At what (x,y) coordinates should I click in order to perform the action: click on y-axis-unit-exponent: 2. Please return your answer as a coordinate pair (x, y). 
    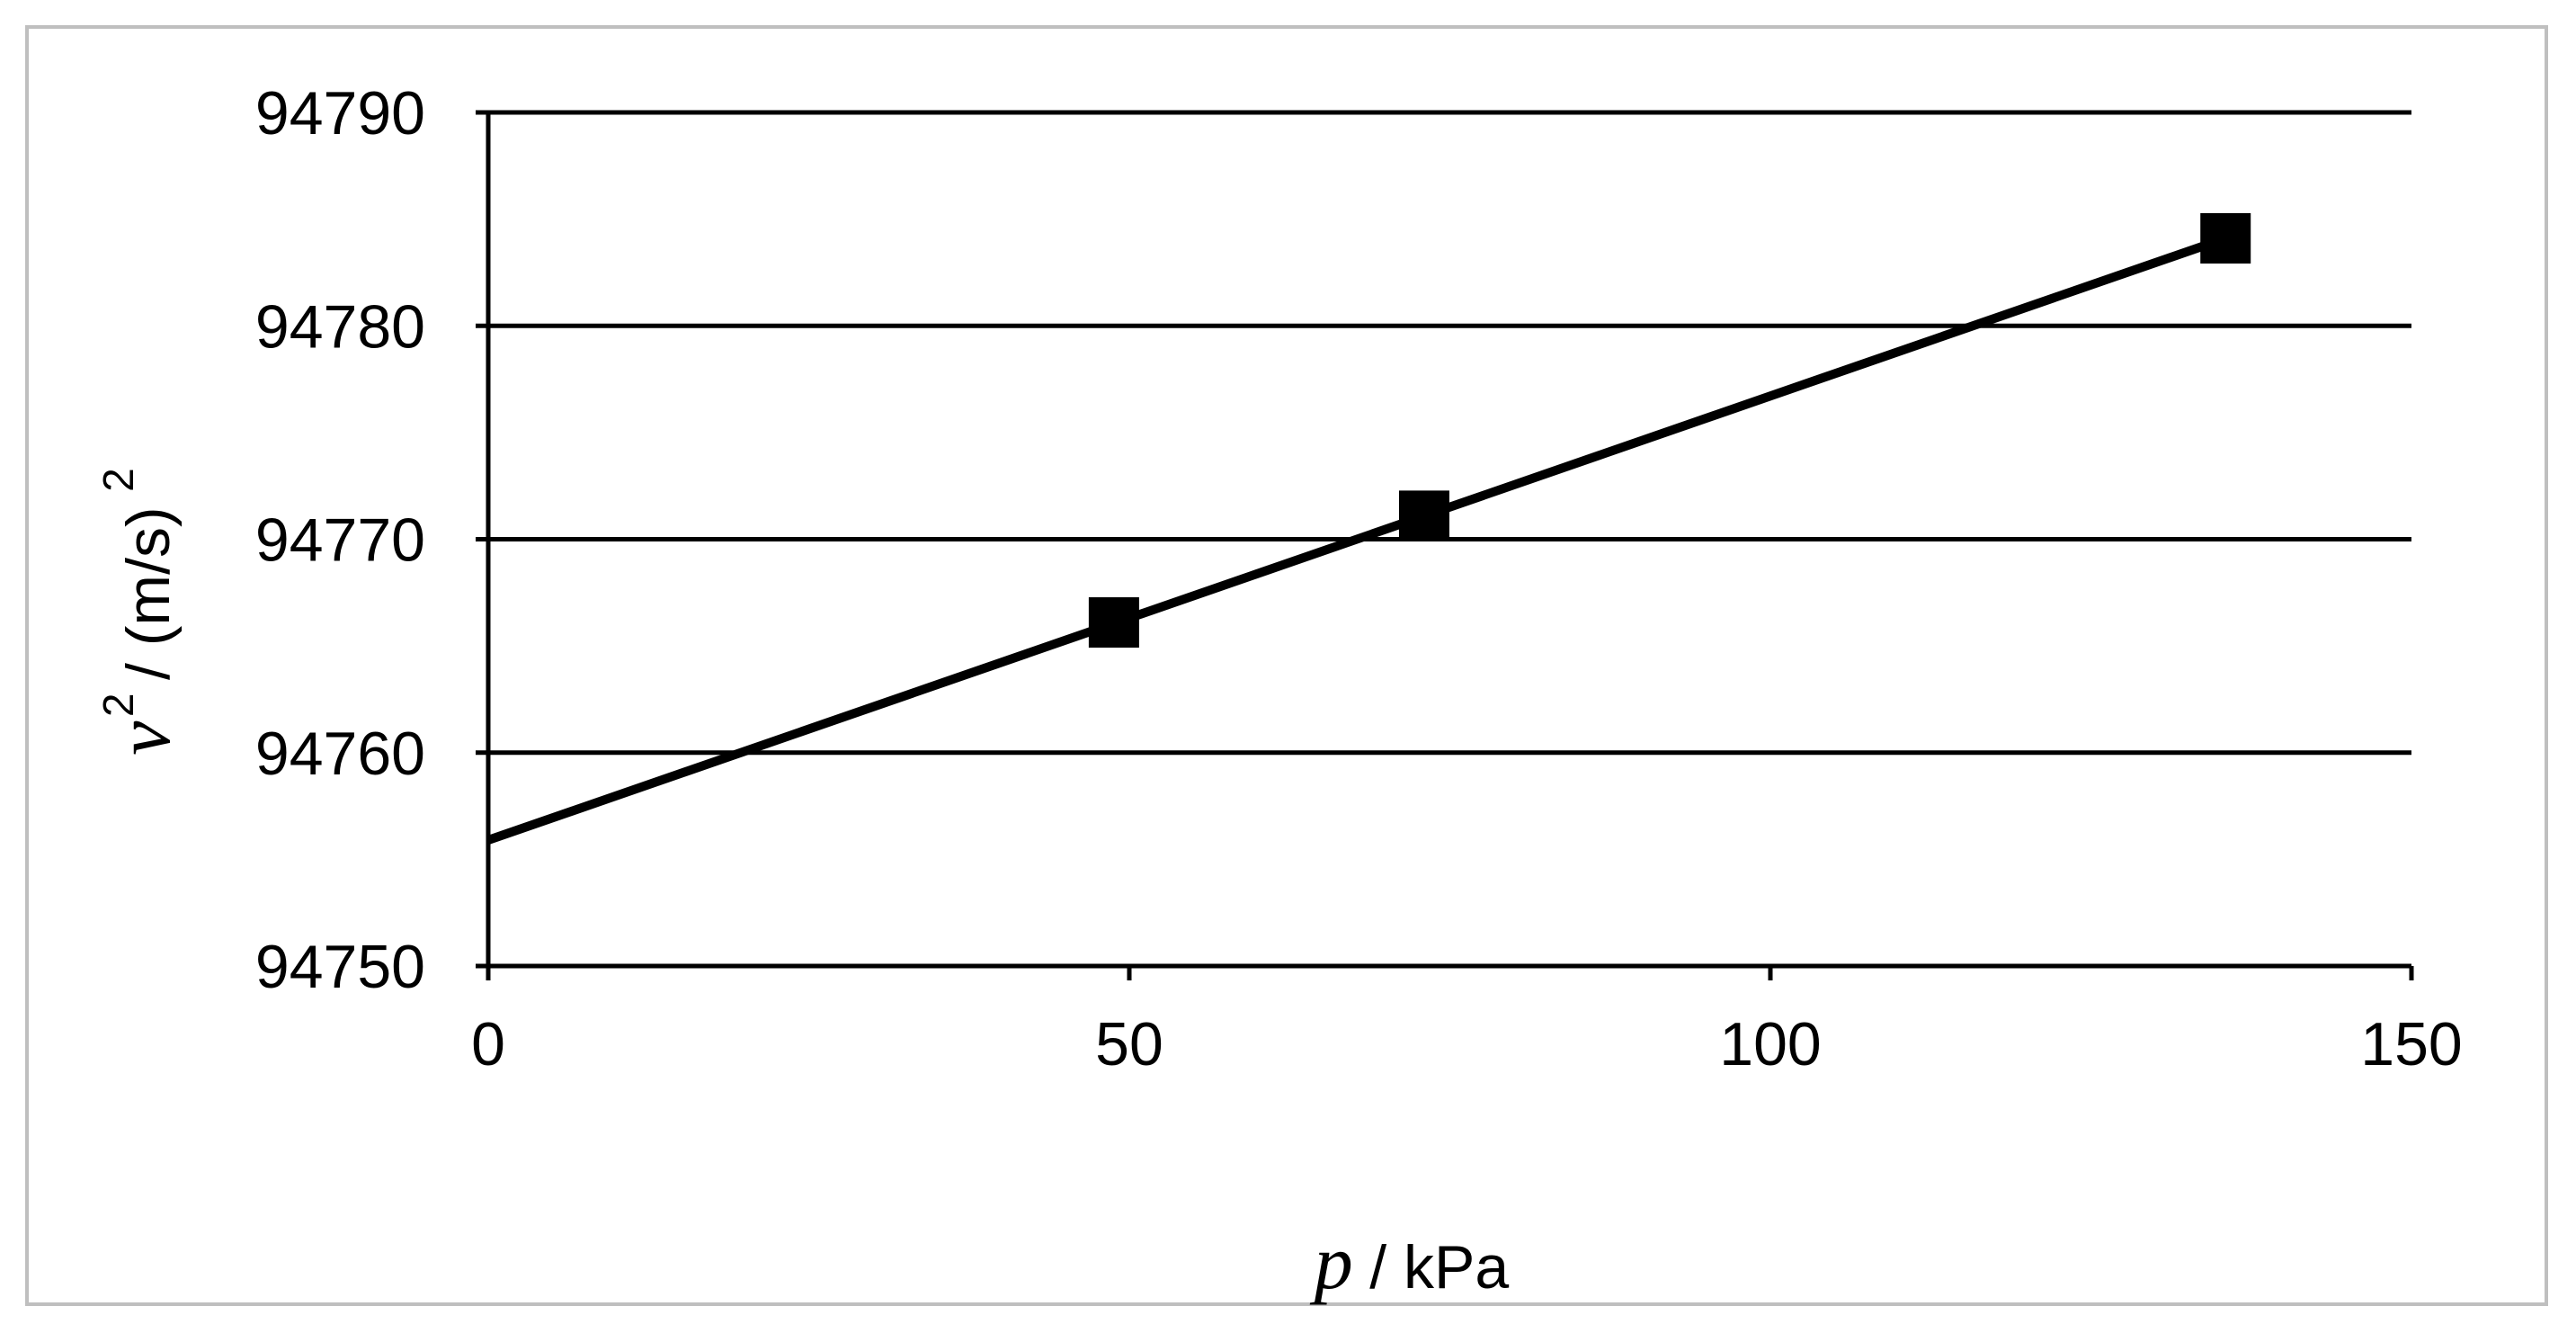
    Looking at the image, I should click on (119, 480).